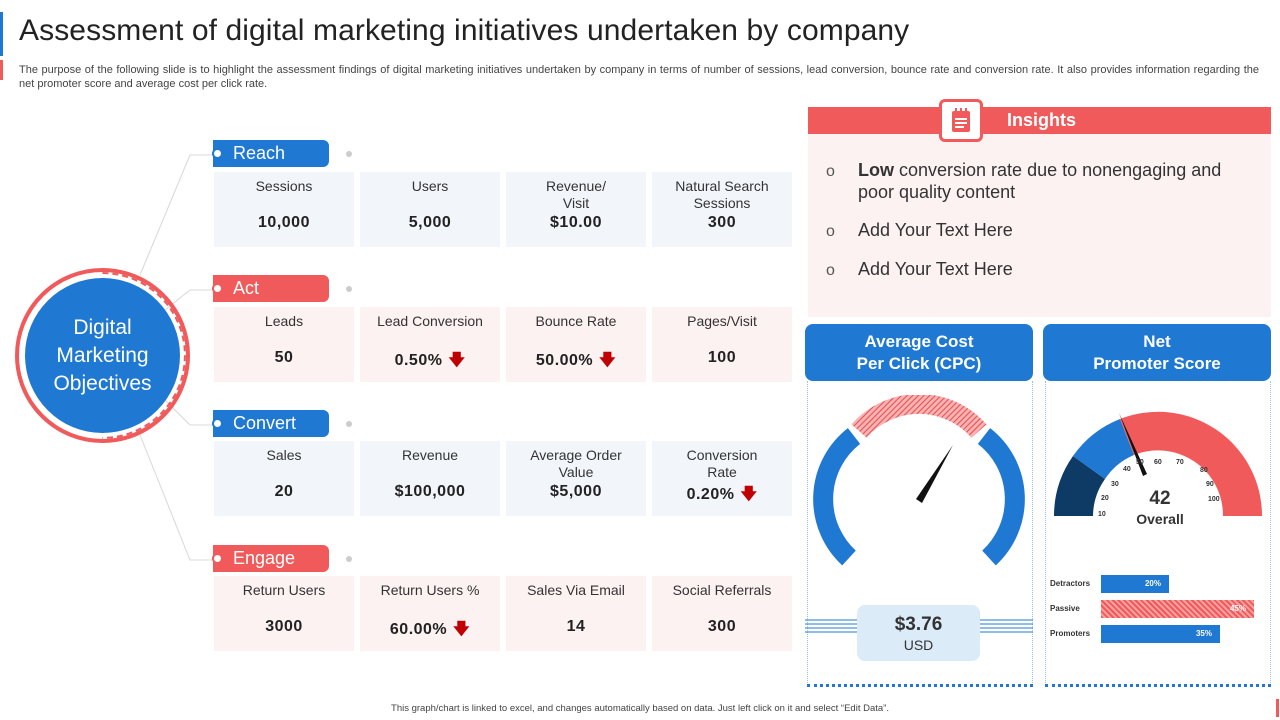  I want to click on nps-score: 42, so click(1160, 498).